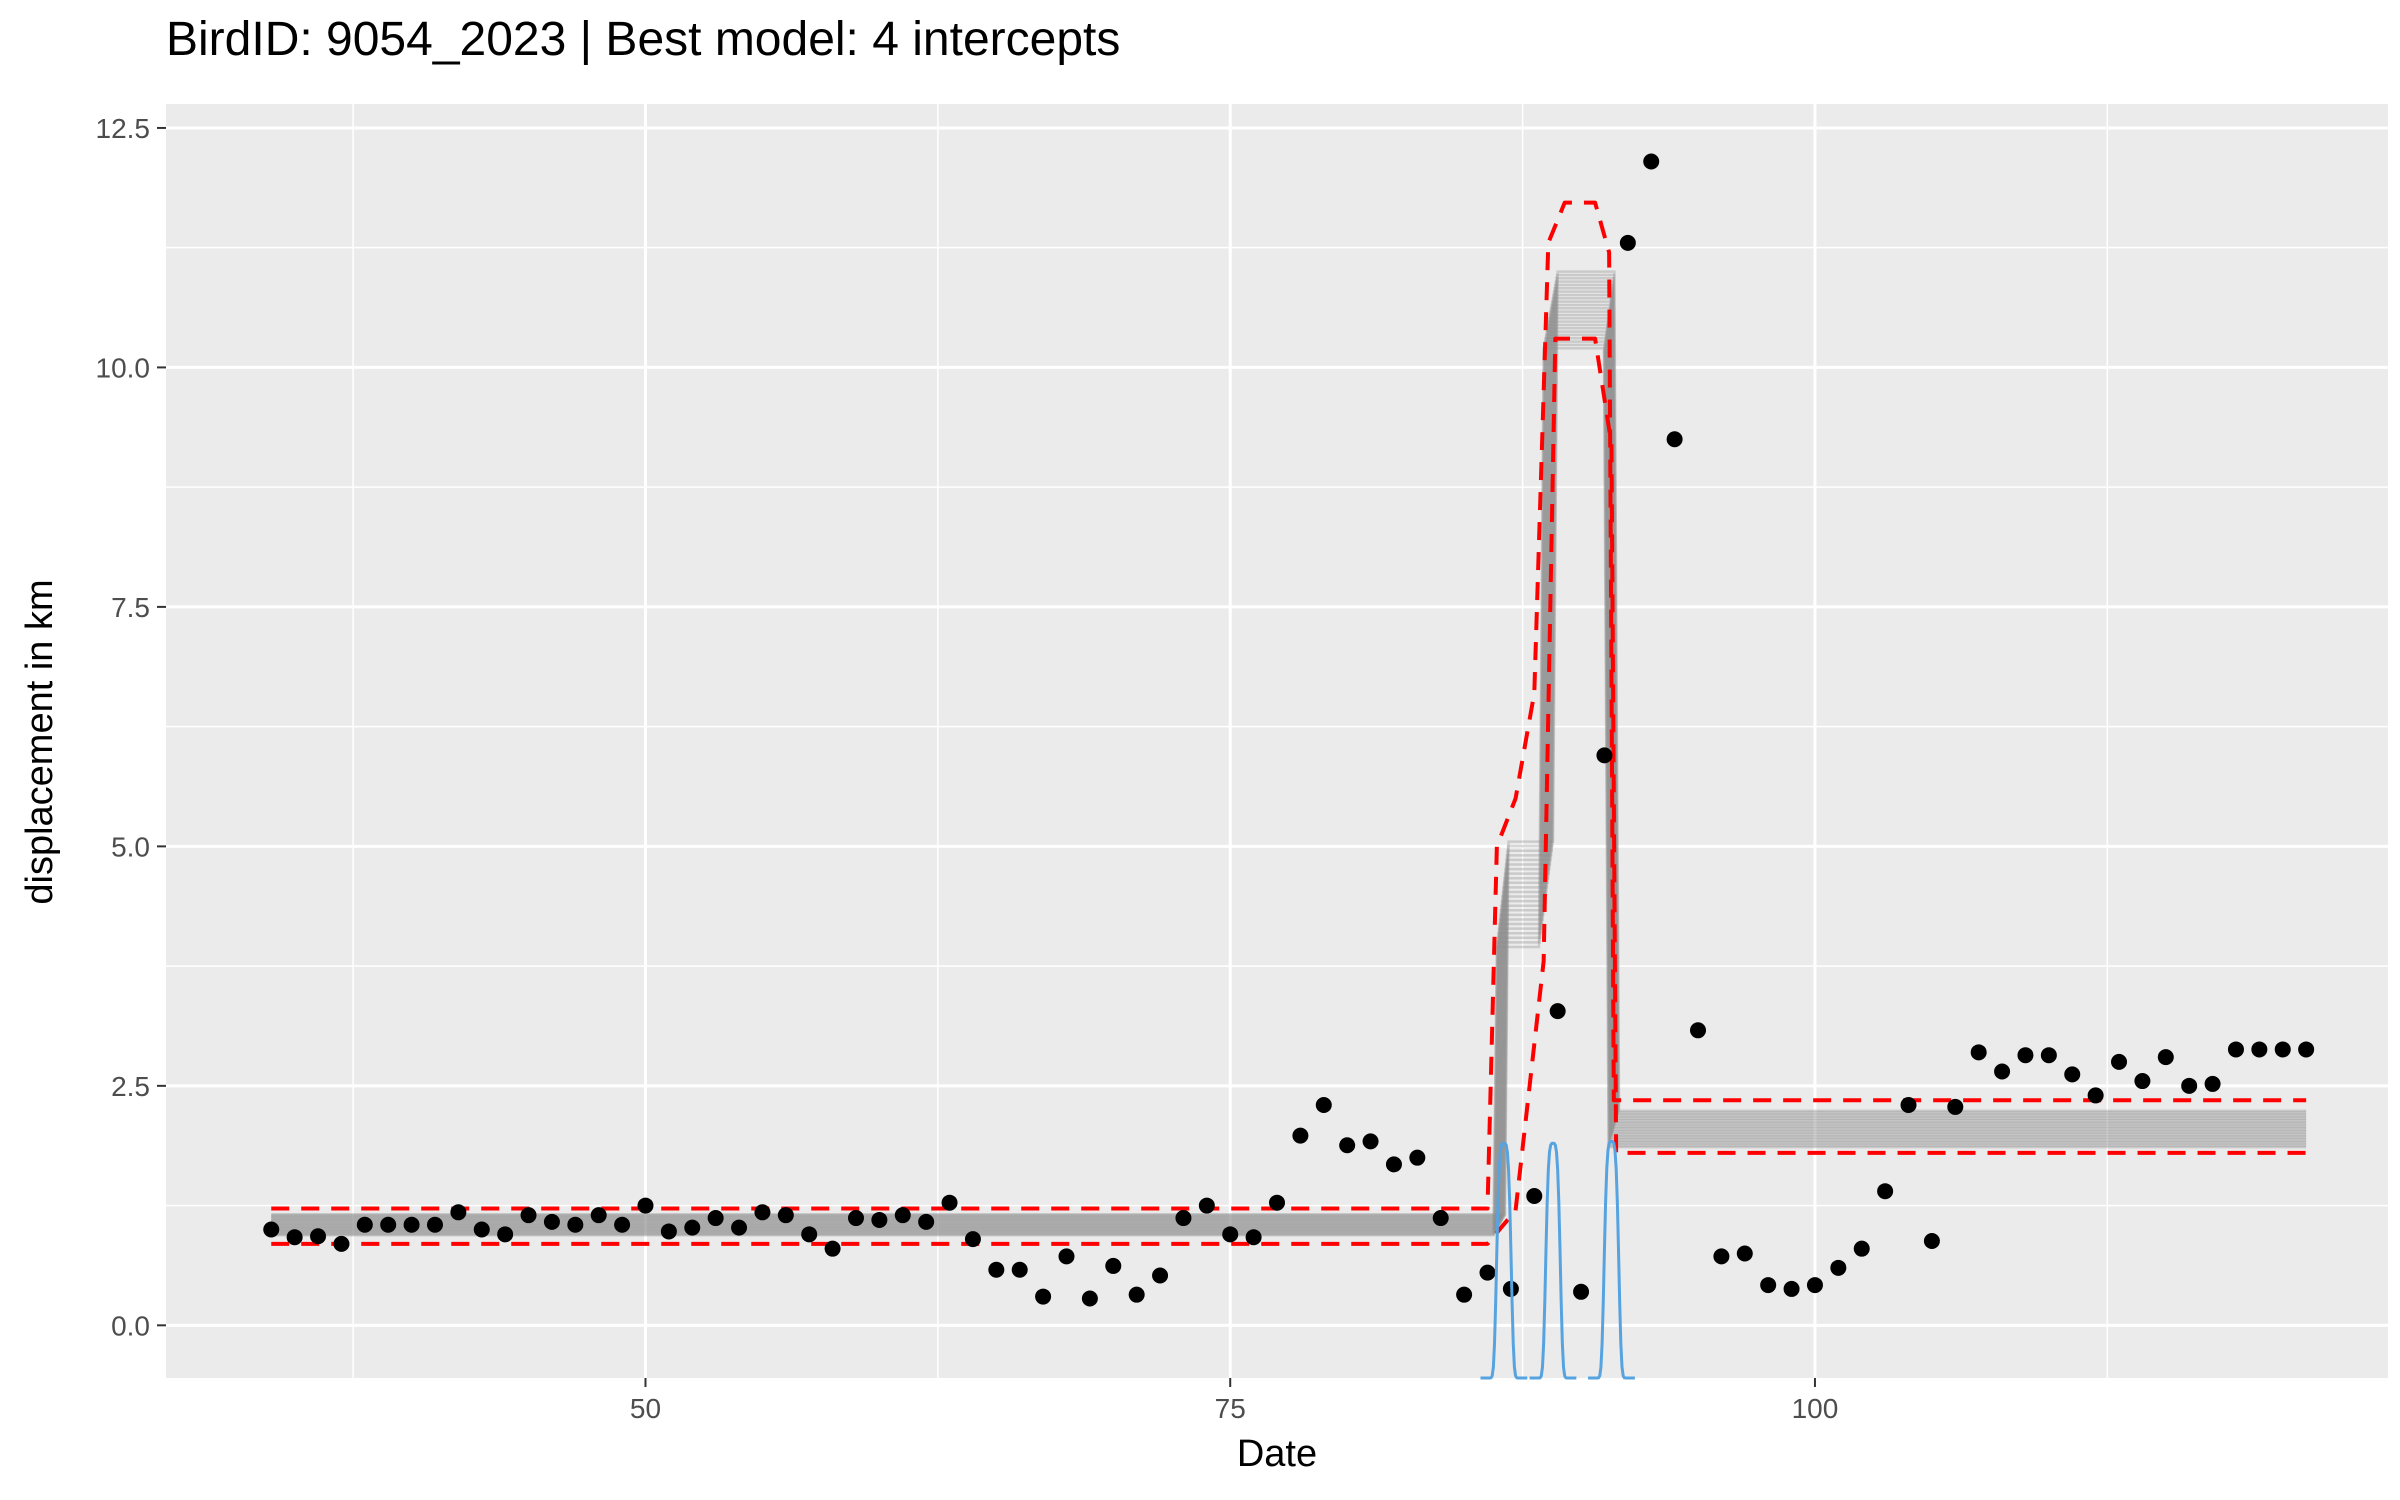  Describe the element at coordinates (1230, 1408) in the screenshot. I see `x-tick-label: 75` at that location.